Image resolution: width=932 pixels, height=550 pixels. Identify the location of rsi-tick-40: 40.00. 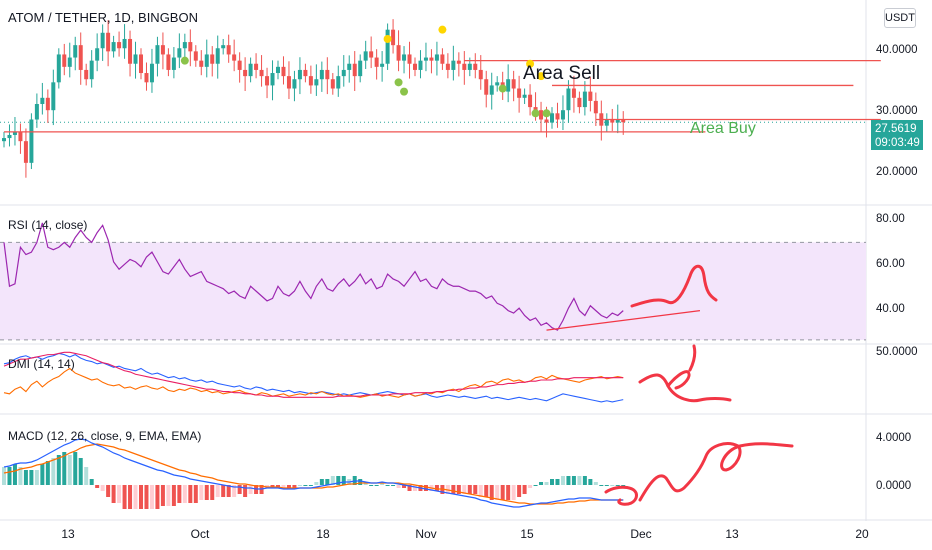
(890, 309).